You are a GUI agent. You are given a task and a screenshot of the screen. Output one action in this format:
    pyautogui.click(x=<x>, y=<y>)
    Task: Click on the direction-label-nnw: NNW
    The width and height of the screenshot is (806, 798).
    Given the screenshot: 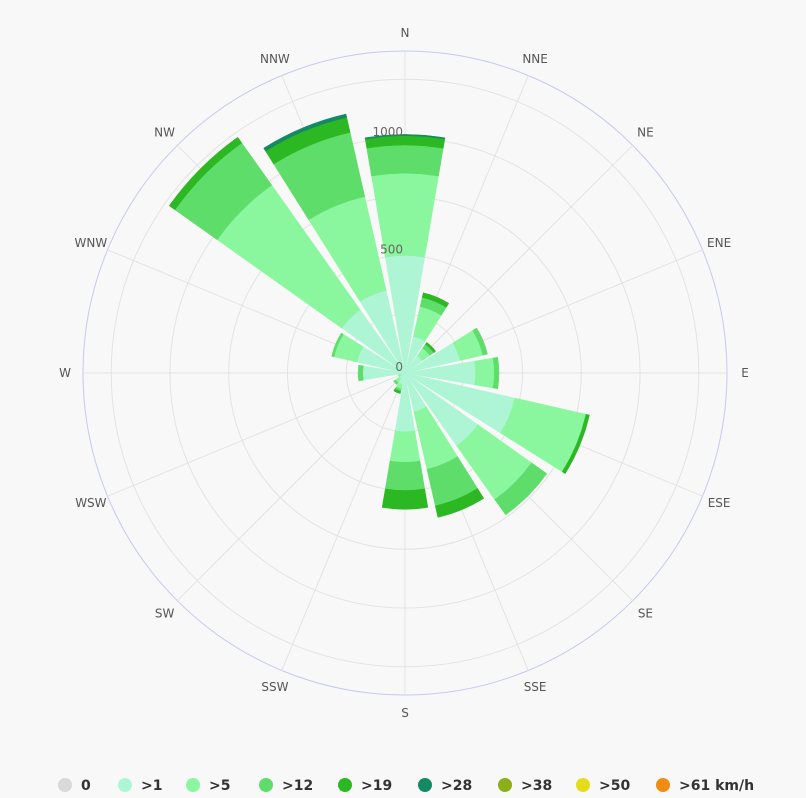 What is the action you would take?
    pyautogui.click(x=275, y=59)
    